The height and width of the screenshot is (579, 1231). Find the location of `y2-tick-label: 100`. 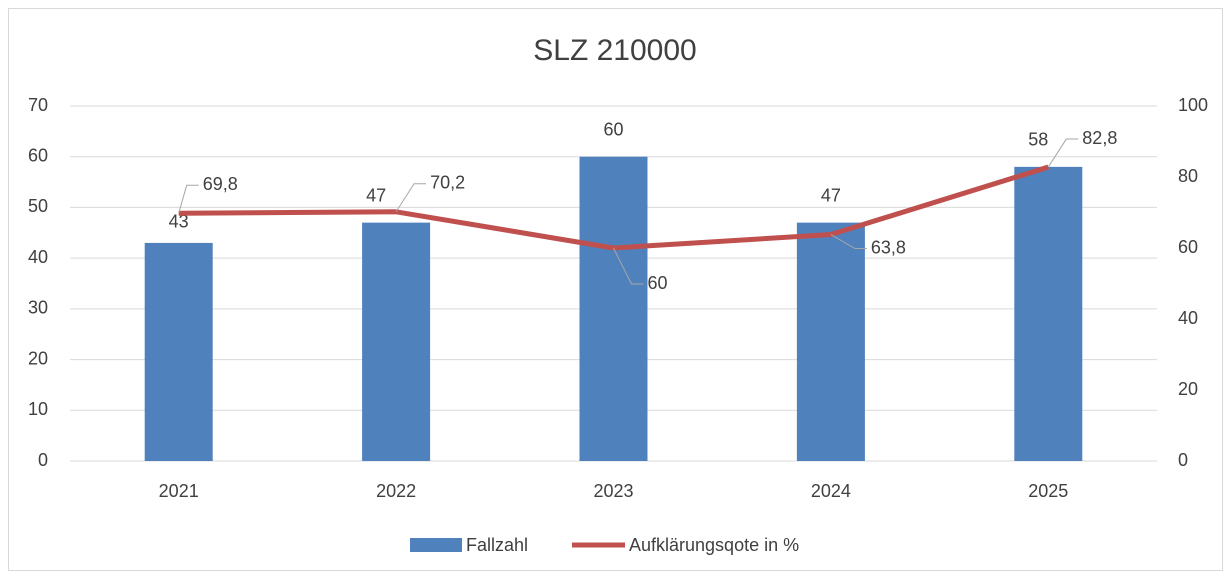

y2-tick-label: 100 is located at coordinates (1193, 105).